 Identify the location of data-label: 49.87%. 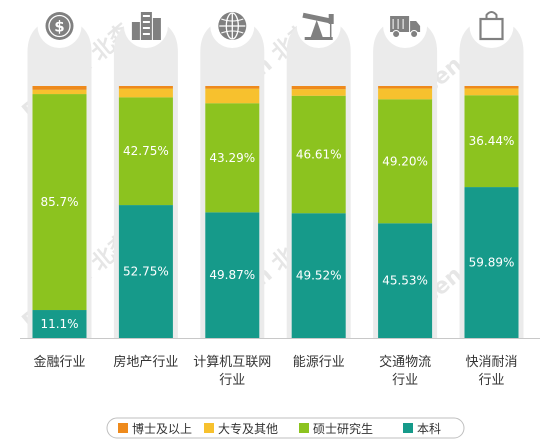
(232, 275).